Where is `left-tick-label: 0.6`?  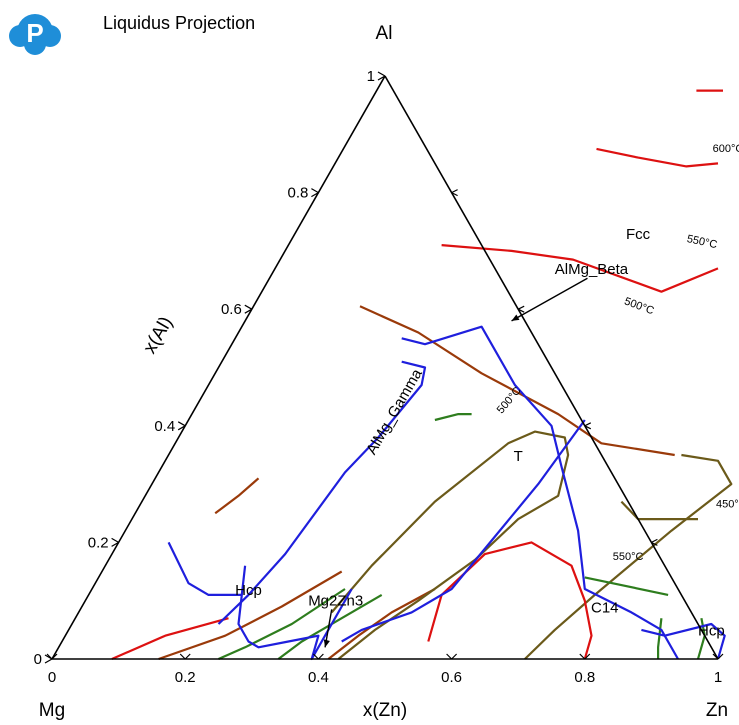
left-tick-label: 0.6 is located at coordinates (231, 309).